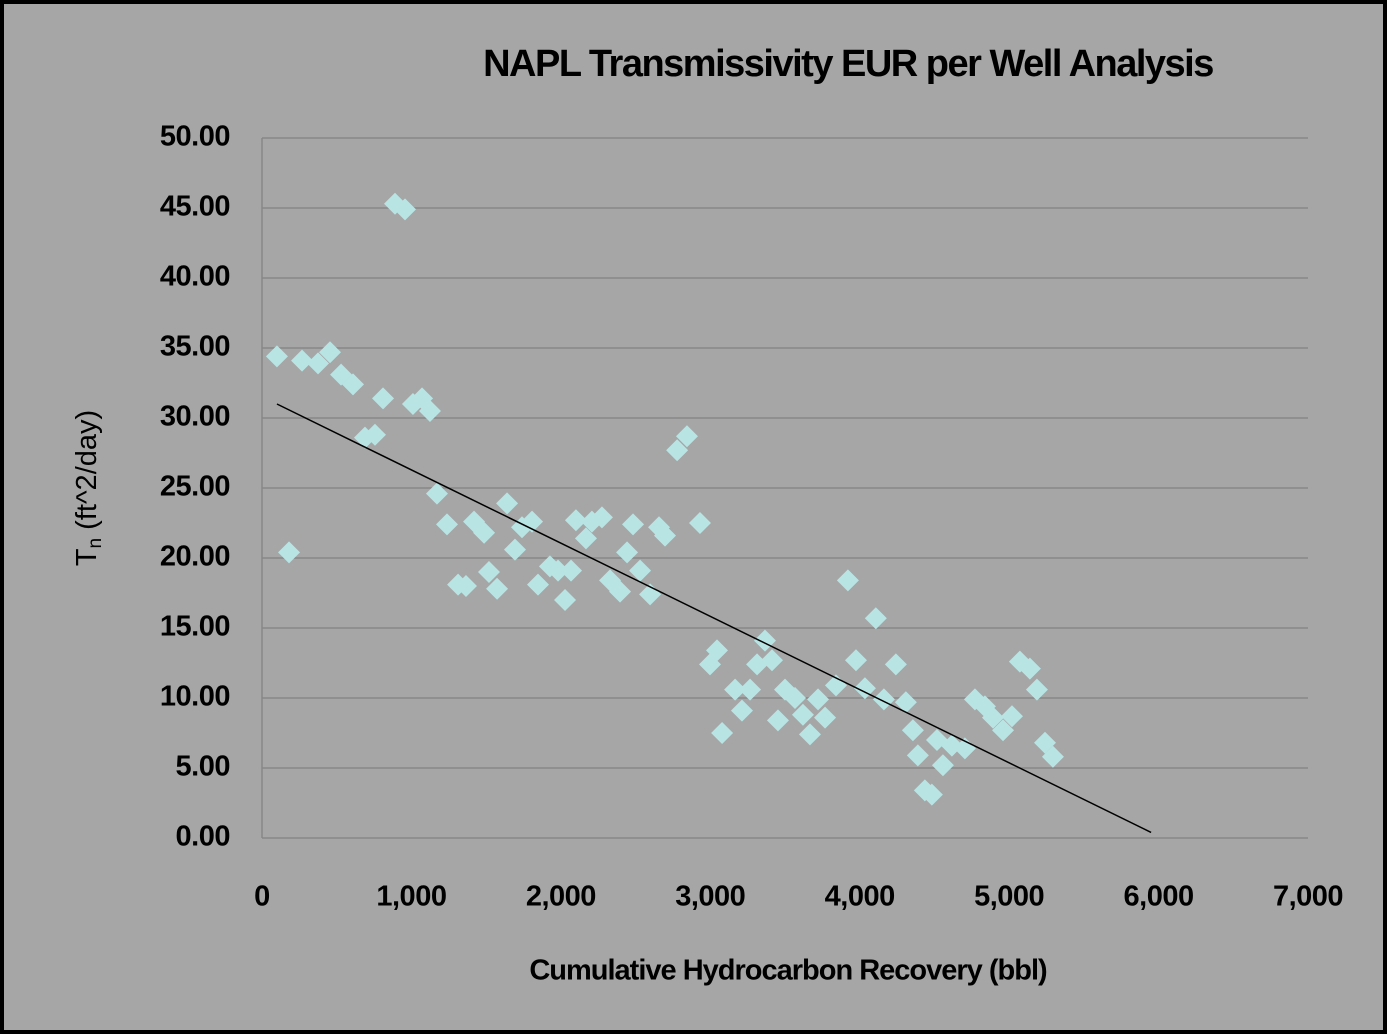 This screenshot has width=1387, height=1034. Describe the element at coordinates (195, 627) in the screenshot. I see `y-tick-label: 15.00` at that location.